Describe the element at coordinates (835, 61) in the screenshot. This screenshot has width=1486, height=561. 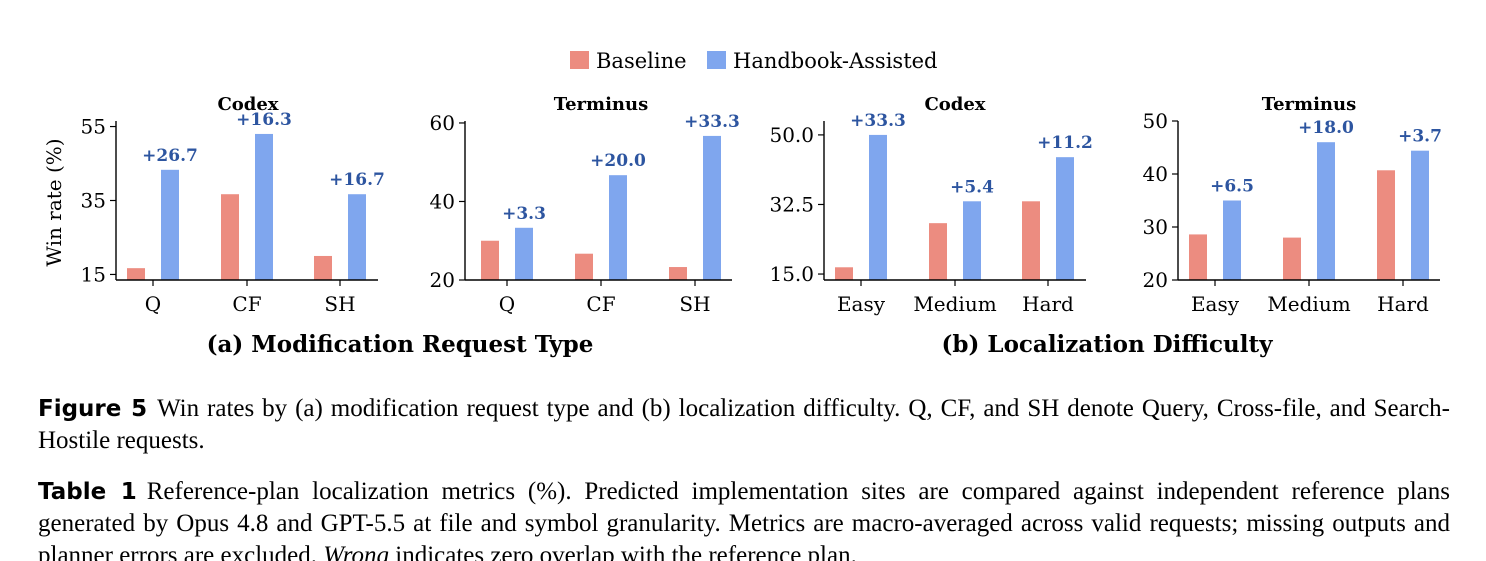
I see `legend-label-1: Handbook-Assisted` at that location.